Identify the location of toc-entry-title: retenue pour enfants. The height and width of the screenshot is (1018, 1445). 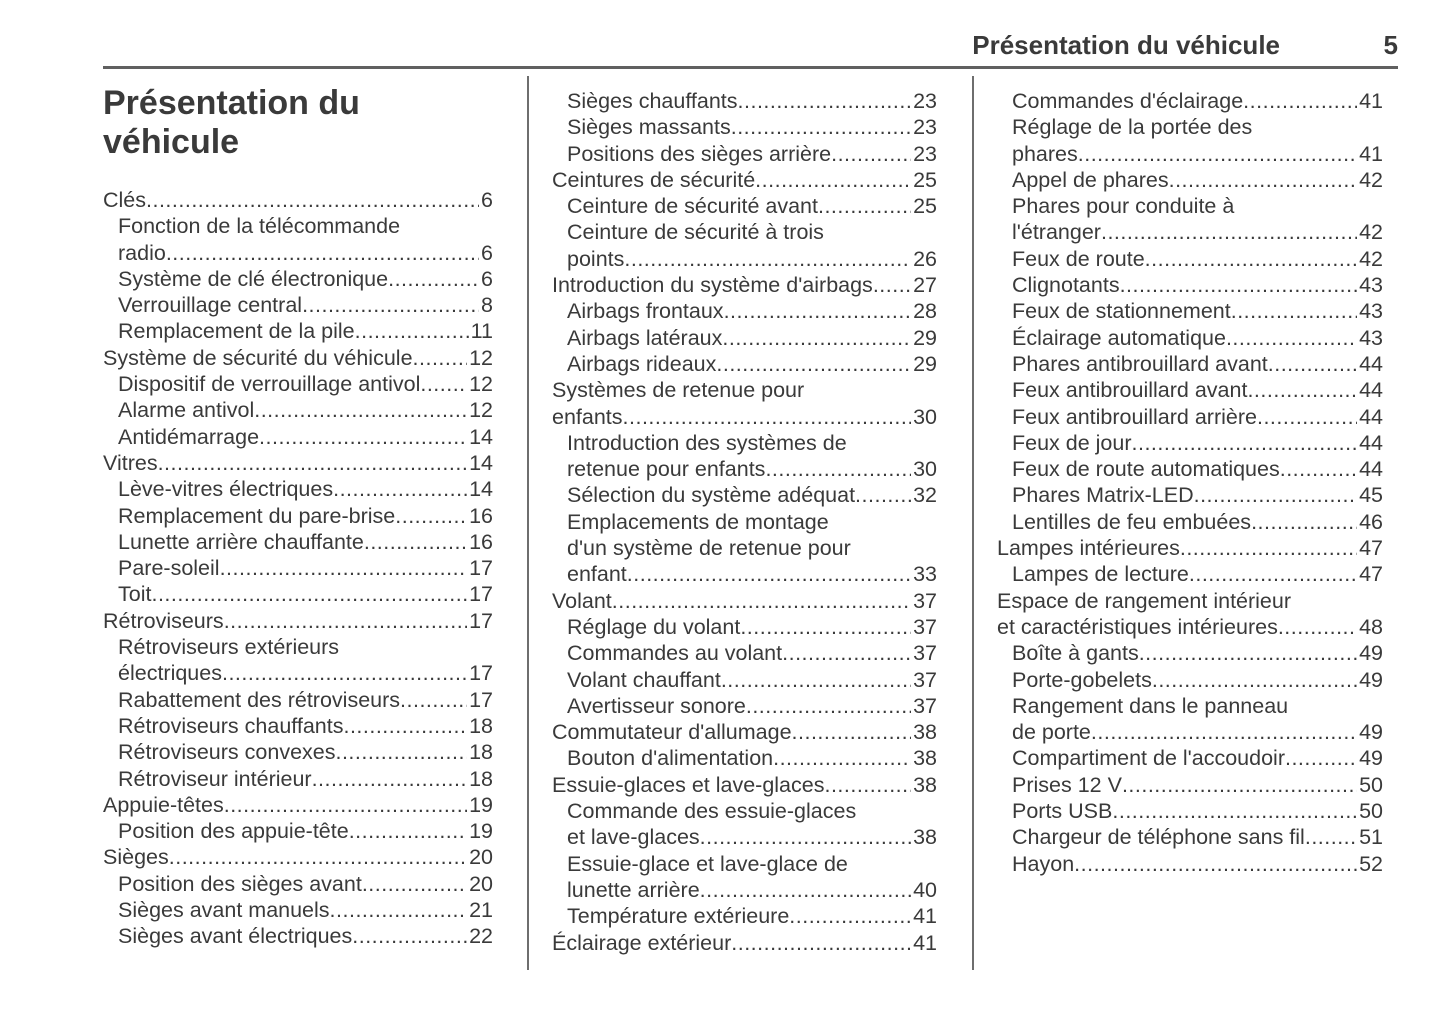
(666, 469).